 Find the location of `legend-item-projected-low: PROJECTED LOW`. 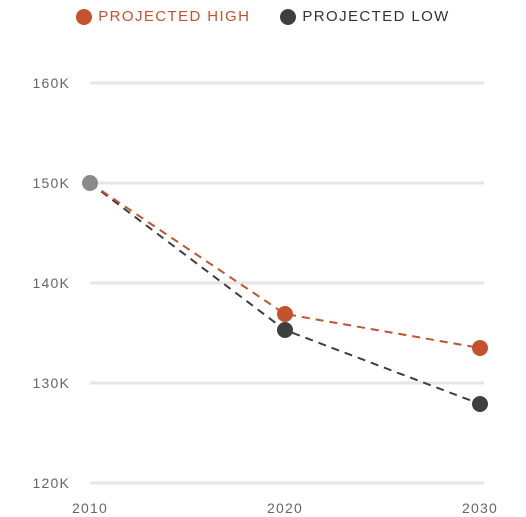

legend-item-projected-low: PROJECTED LOW is located at coordinates (364, 16).